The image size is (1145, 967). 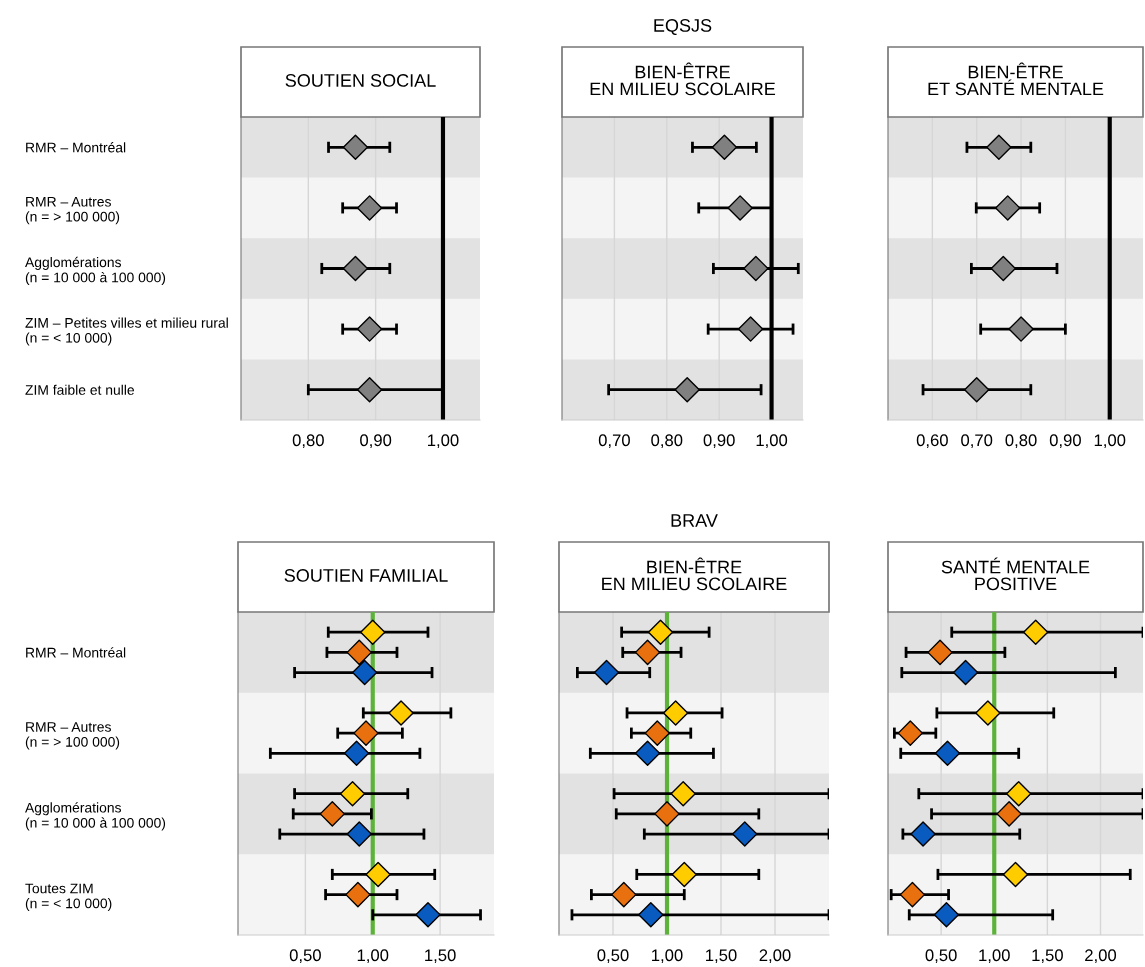 What do you see at coordinates (932, 441) in the screenshot?
I see `x-tick-label: 0,60` at bounding box center [932, 441].